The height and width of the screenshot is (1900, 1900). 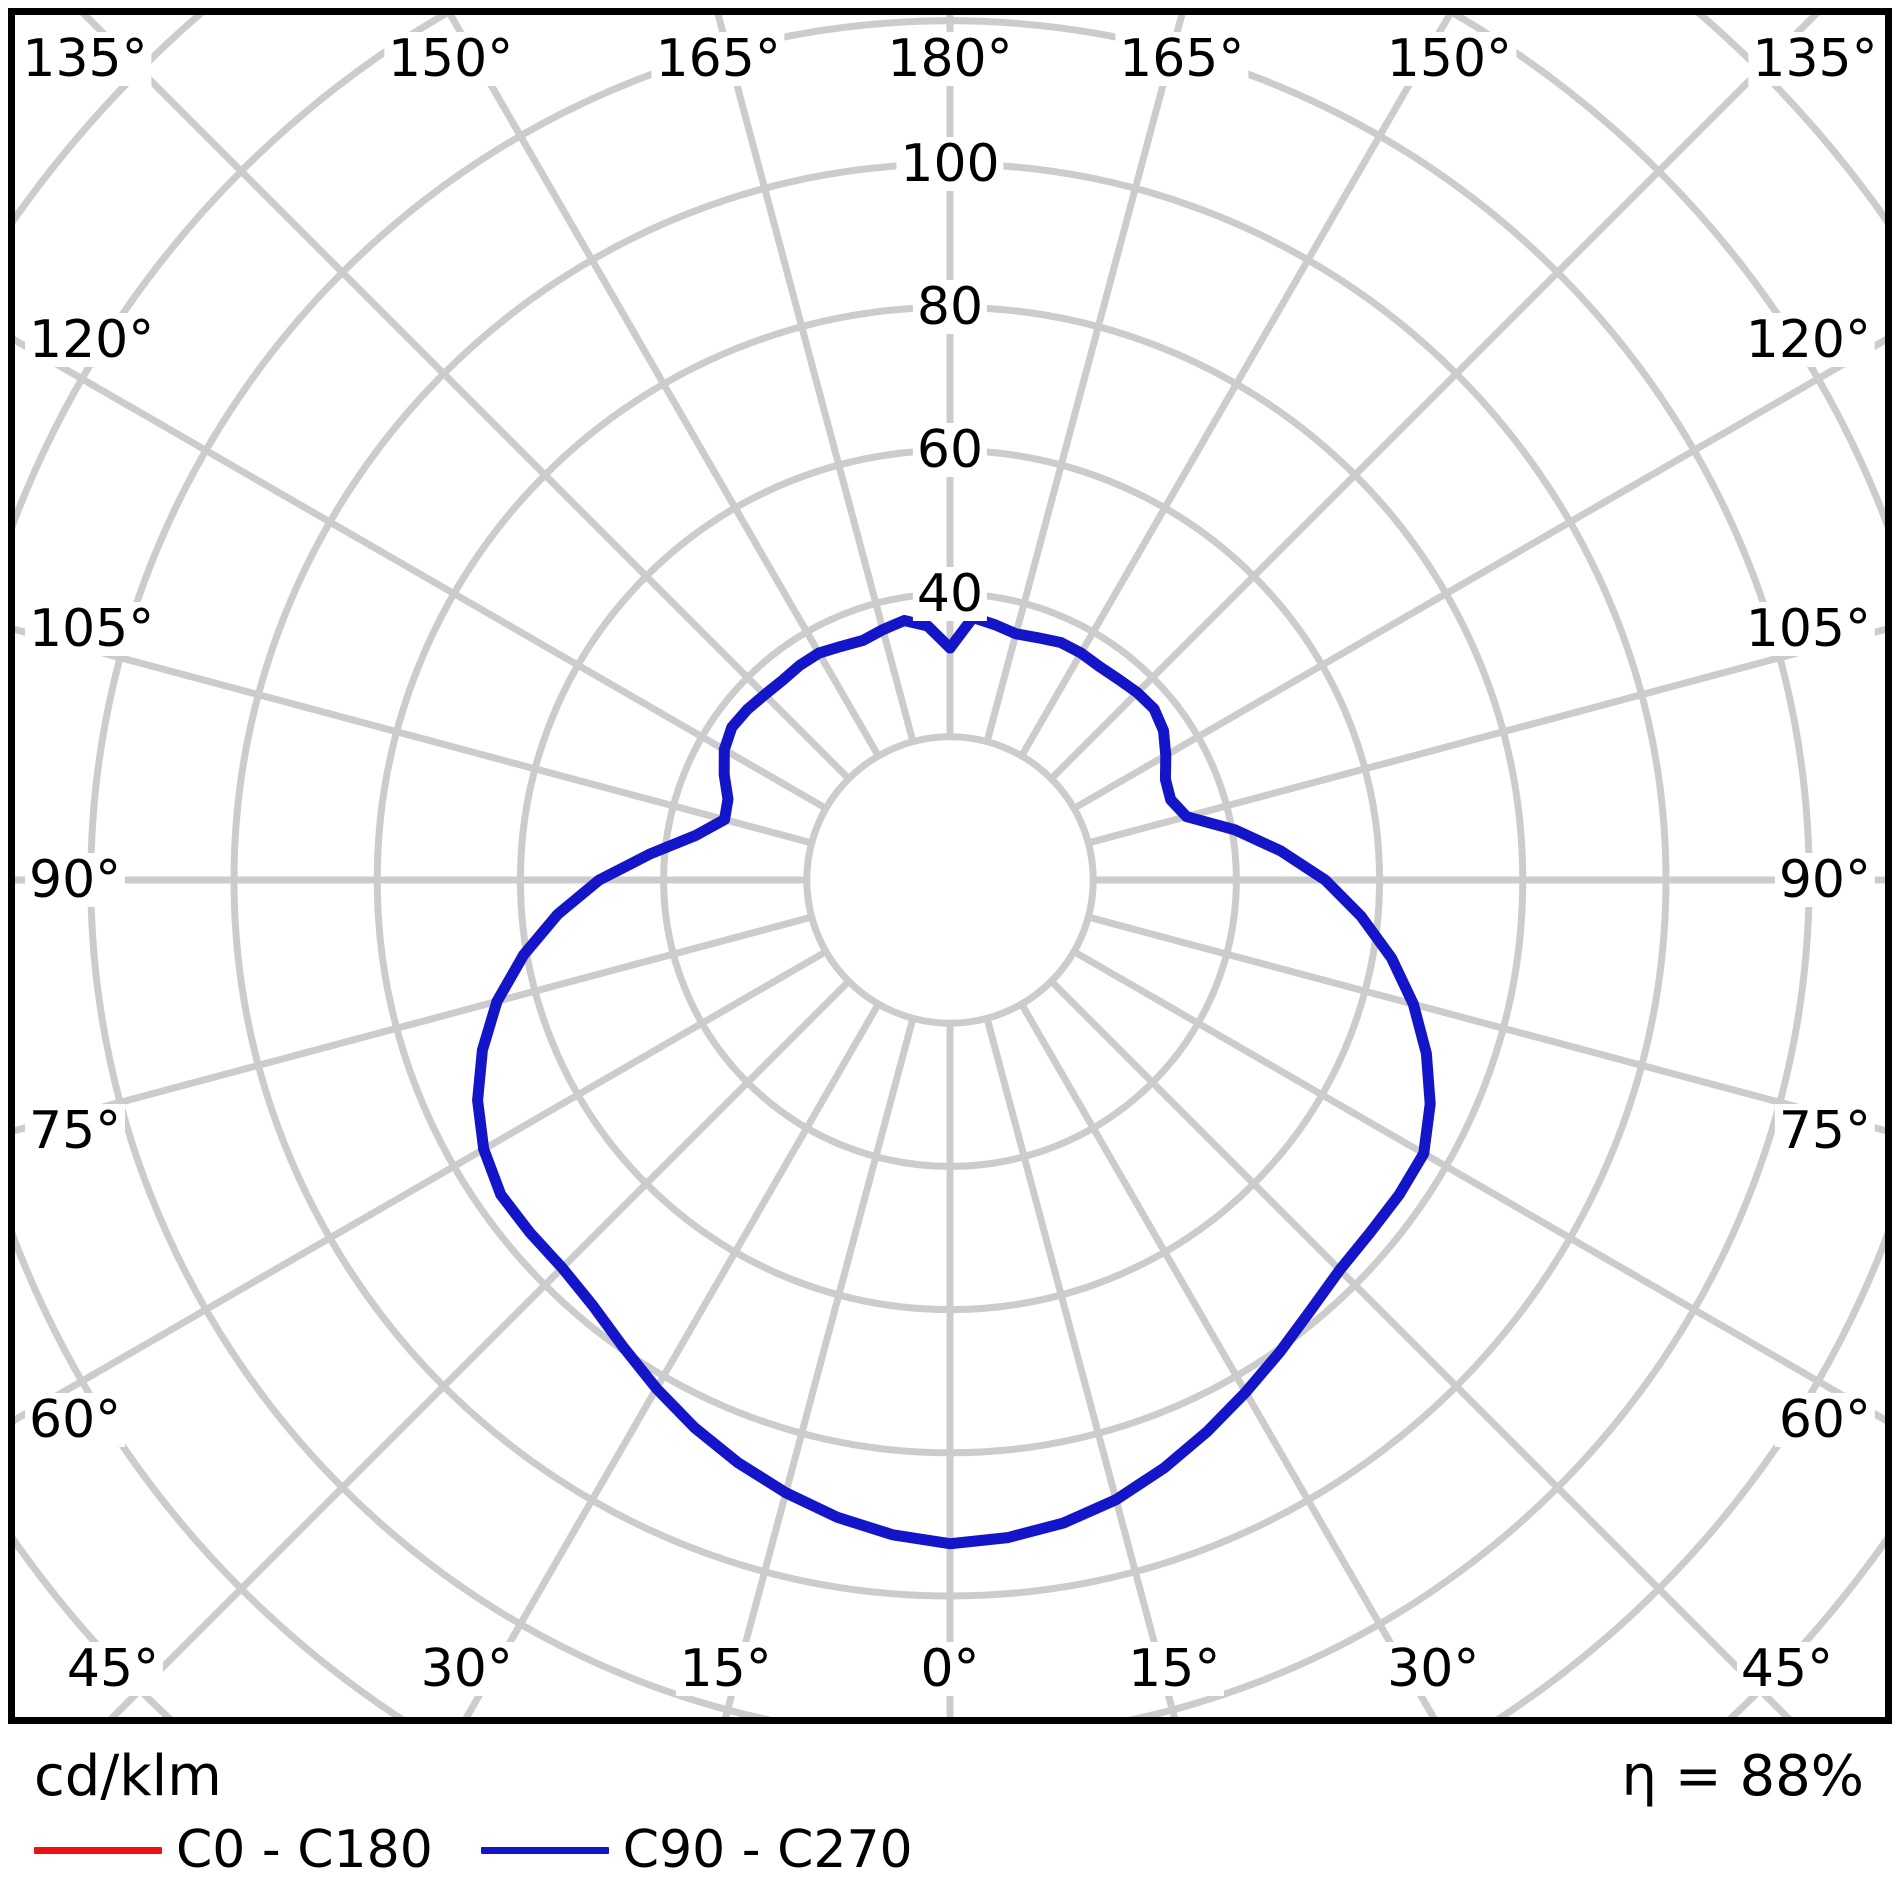 I want to click on angle-label-left: 120°, so click(x=92, y=340).